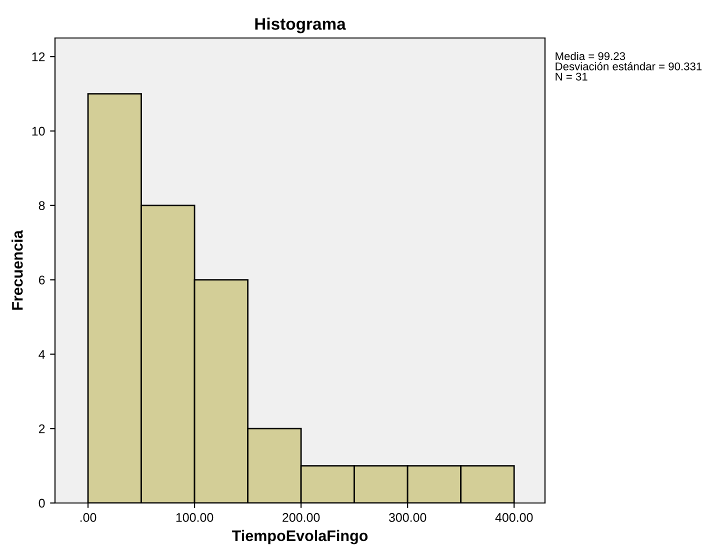 This screenshot has height=559, width=709. What do you see at coordinates (88, 517) in the screenshot?
I see `x-tick-label: .00` at bounding box center [88, 517].